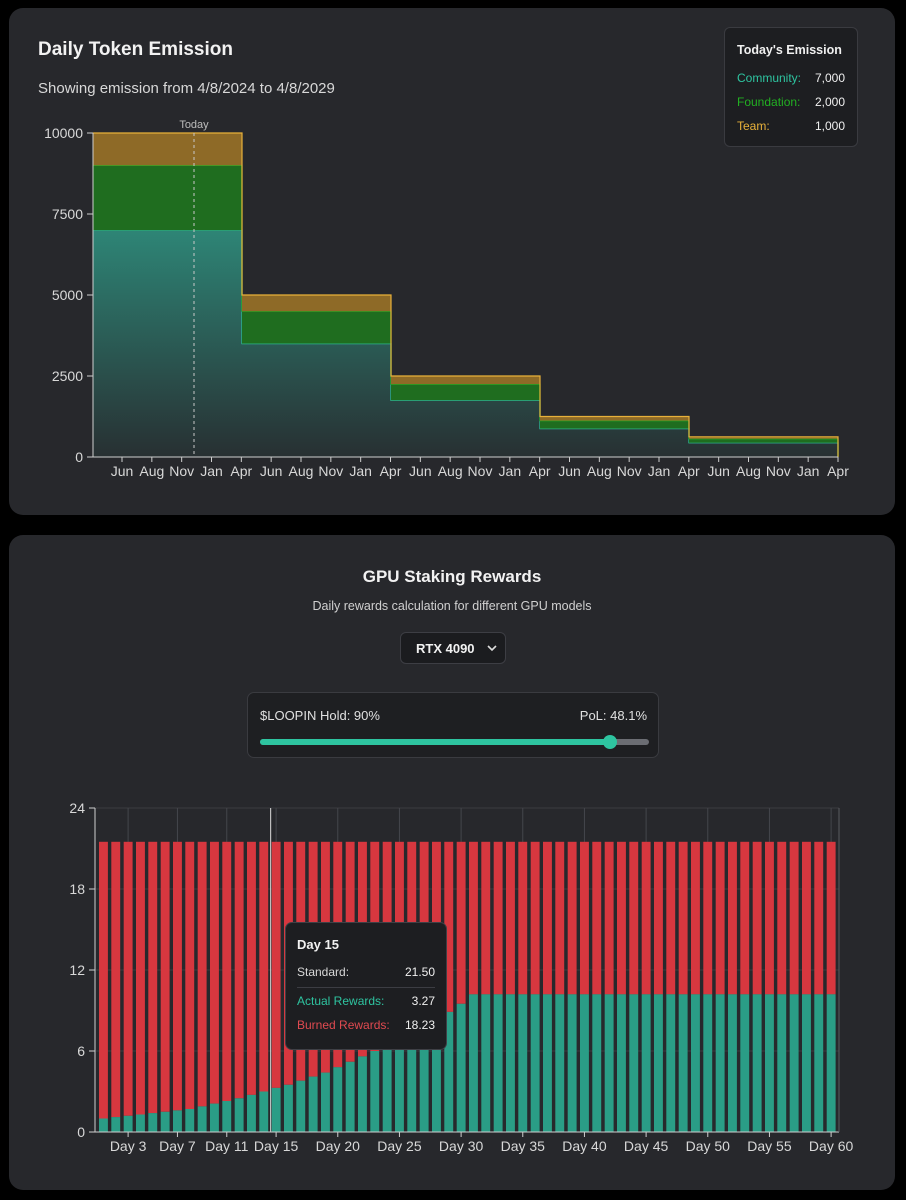 The width and height of the screenshot is (906, 1200). I want to click on slider-thumb, so click(610, 742).